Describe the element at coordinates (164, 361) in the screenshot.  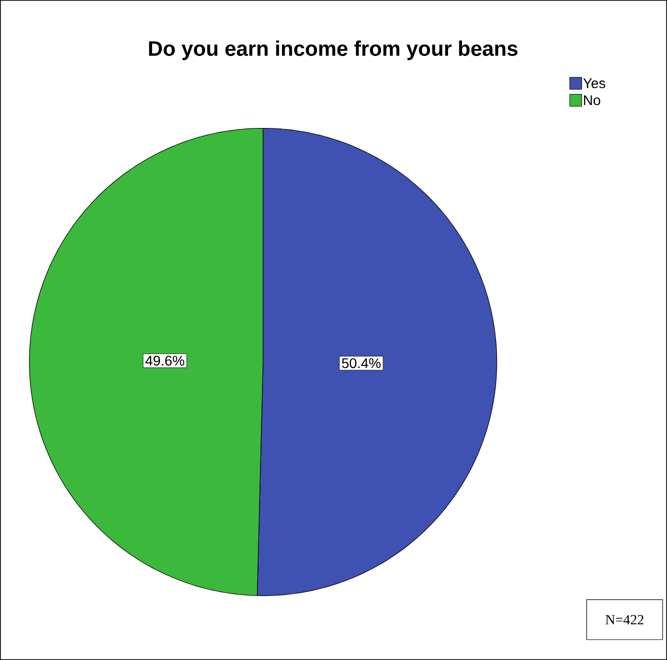
I see `data-label: 49.6%` at that location.